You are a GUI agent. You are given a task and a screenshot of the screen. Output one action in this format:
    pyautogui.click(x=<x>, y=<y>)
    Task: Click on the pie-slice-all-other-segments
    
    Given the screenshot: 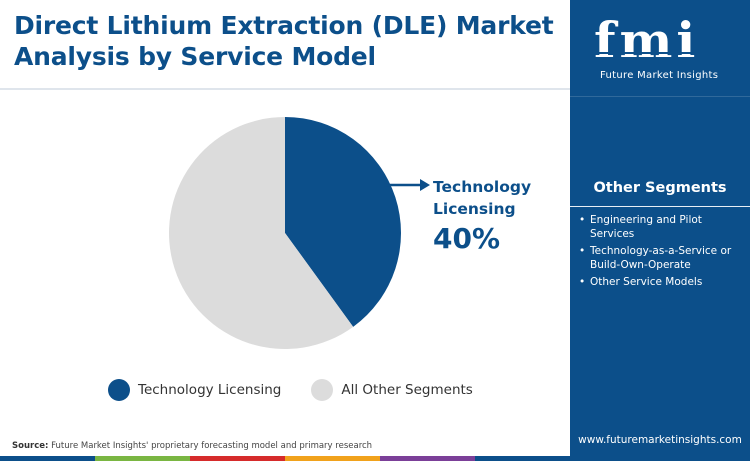 What is the action you would take?
    pyautogui.click(x=261, y=233)
    